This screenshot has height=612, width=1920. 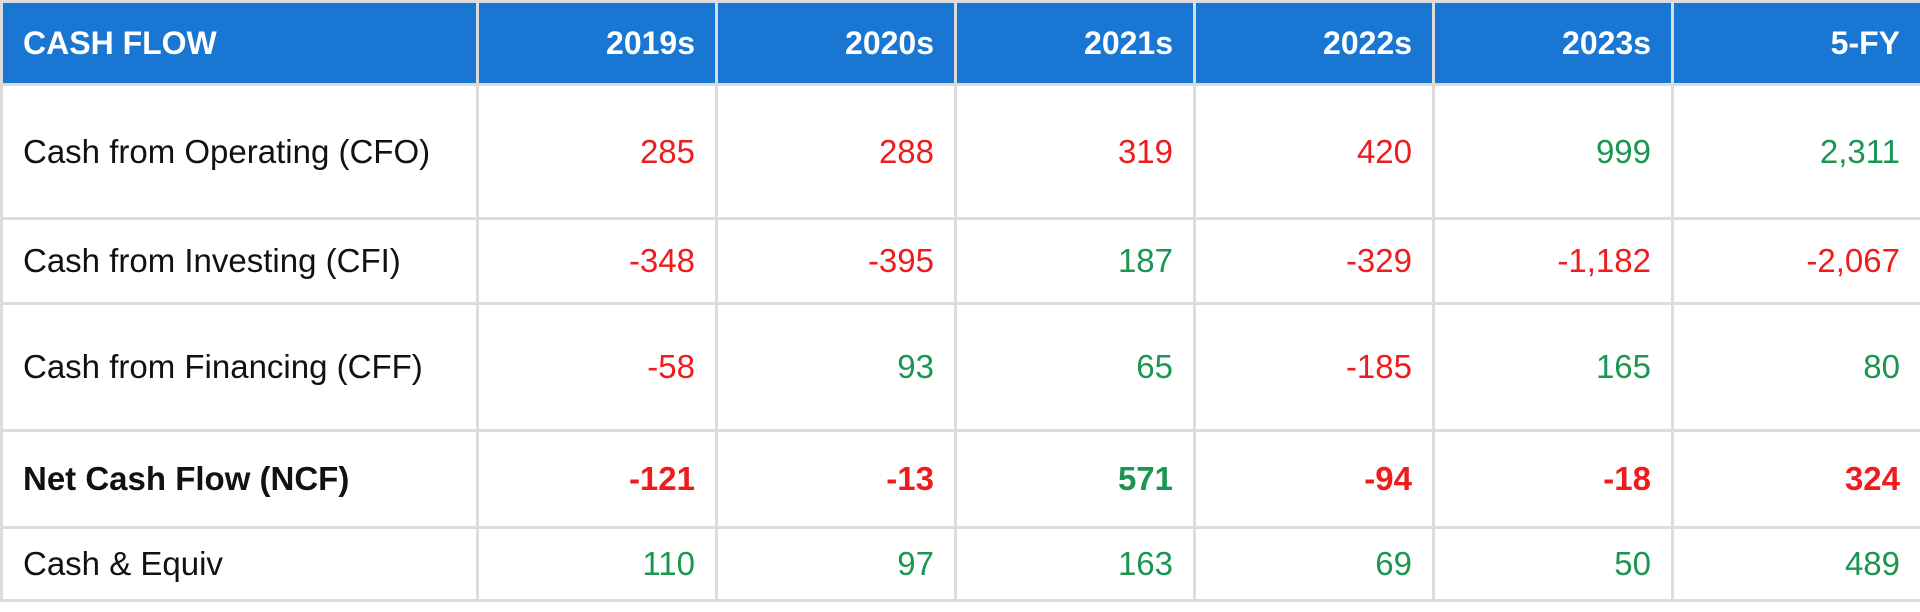 What do you see at coordinates (1075, 479) in the screenshot?
I see `value-cell: 571` at bounding box center [1075, 479].